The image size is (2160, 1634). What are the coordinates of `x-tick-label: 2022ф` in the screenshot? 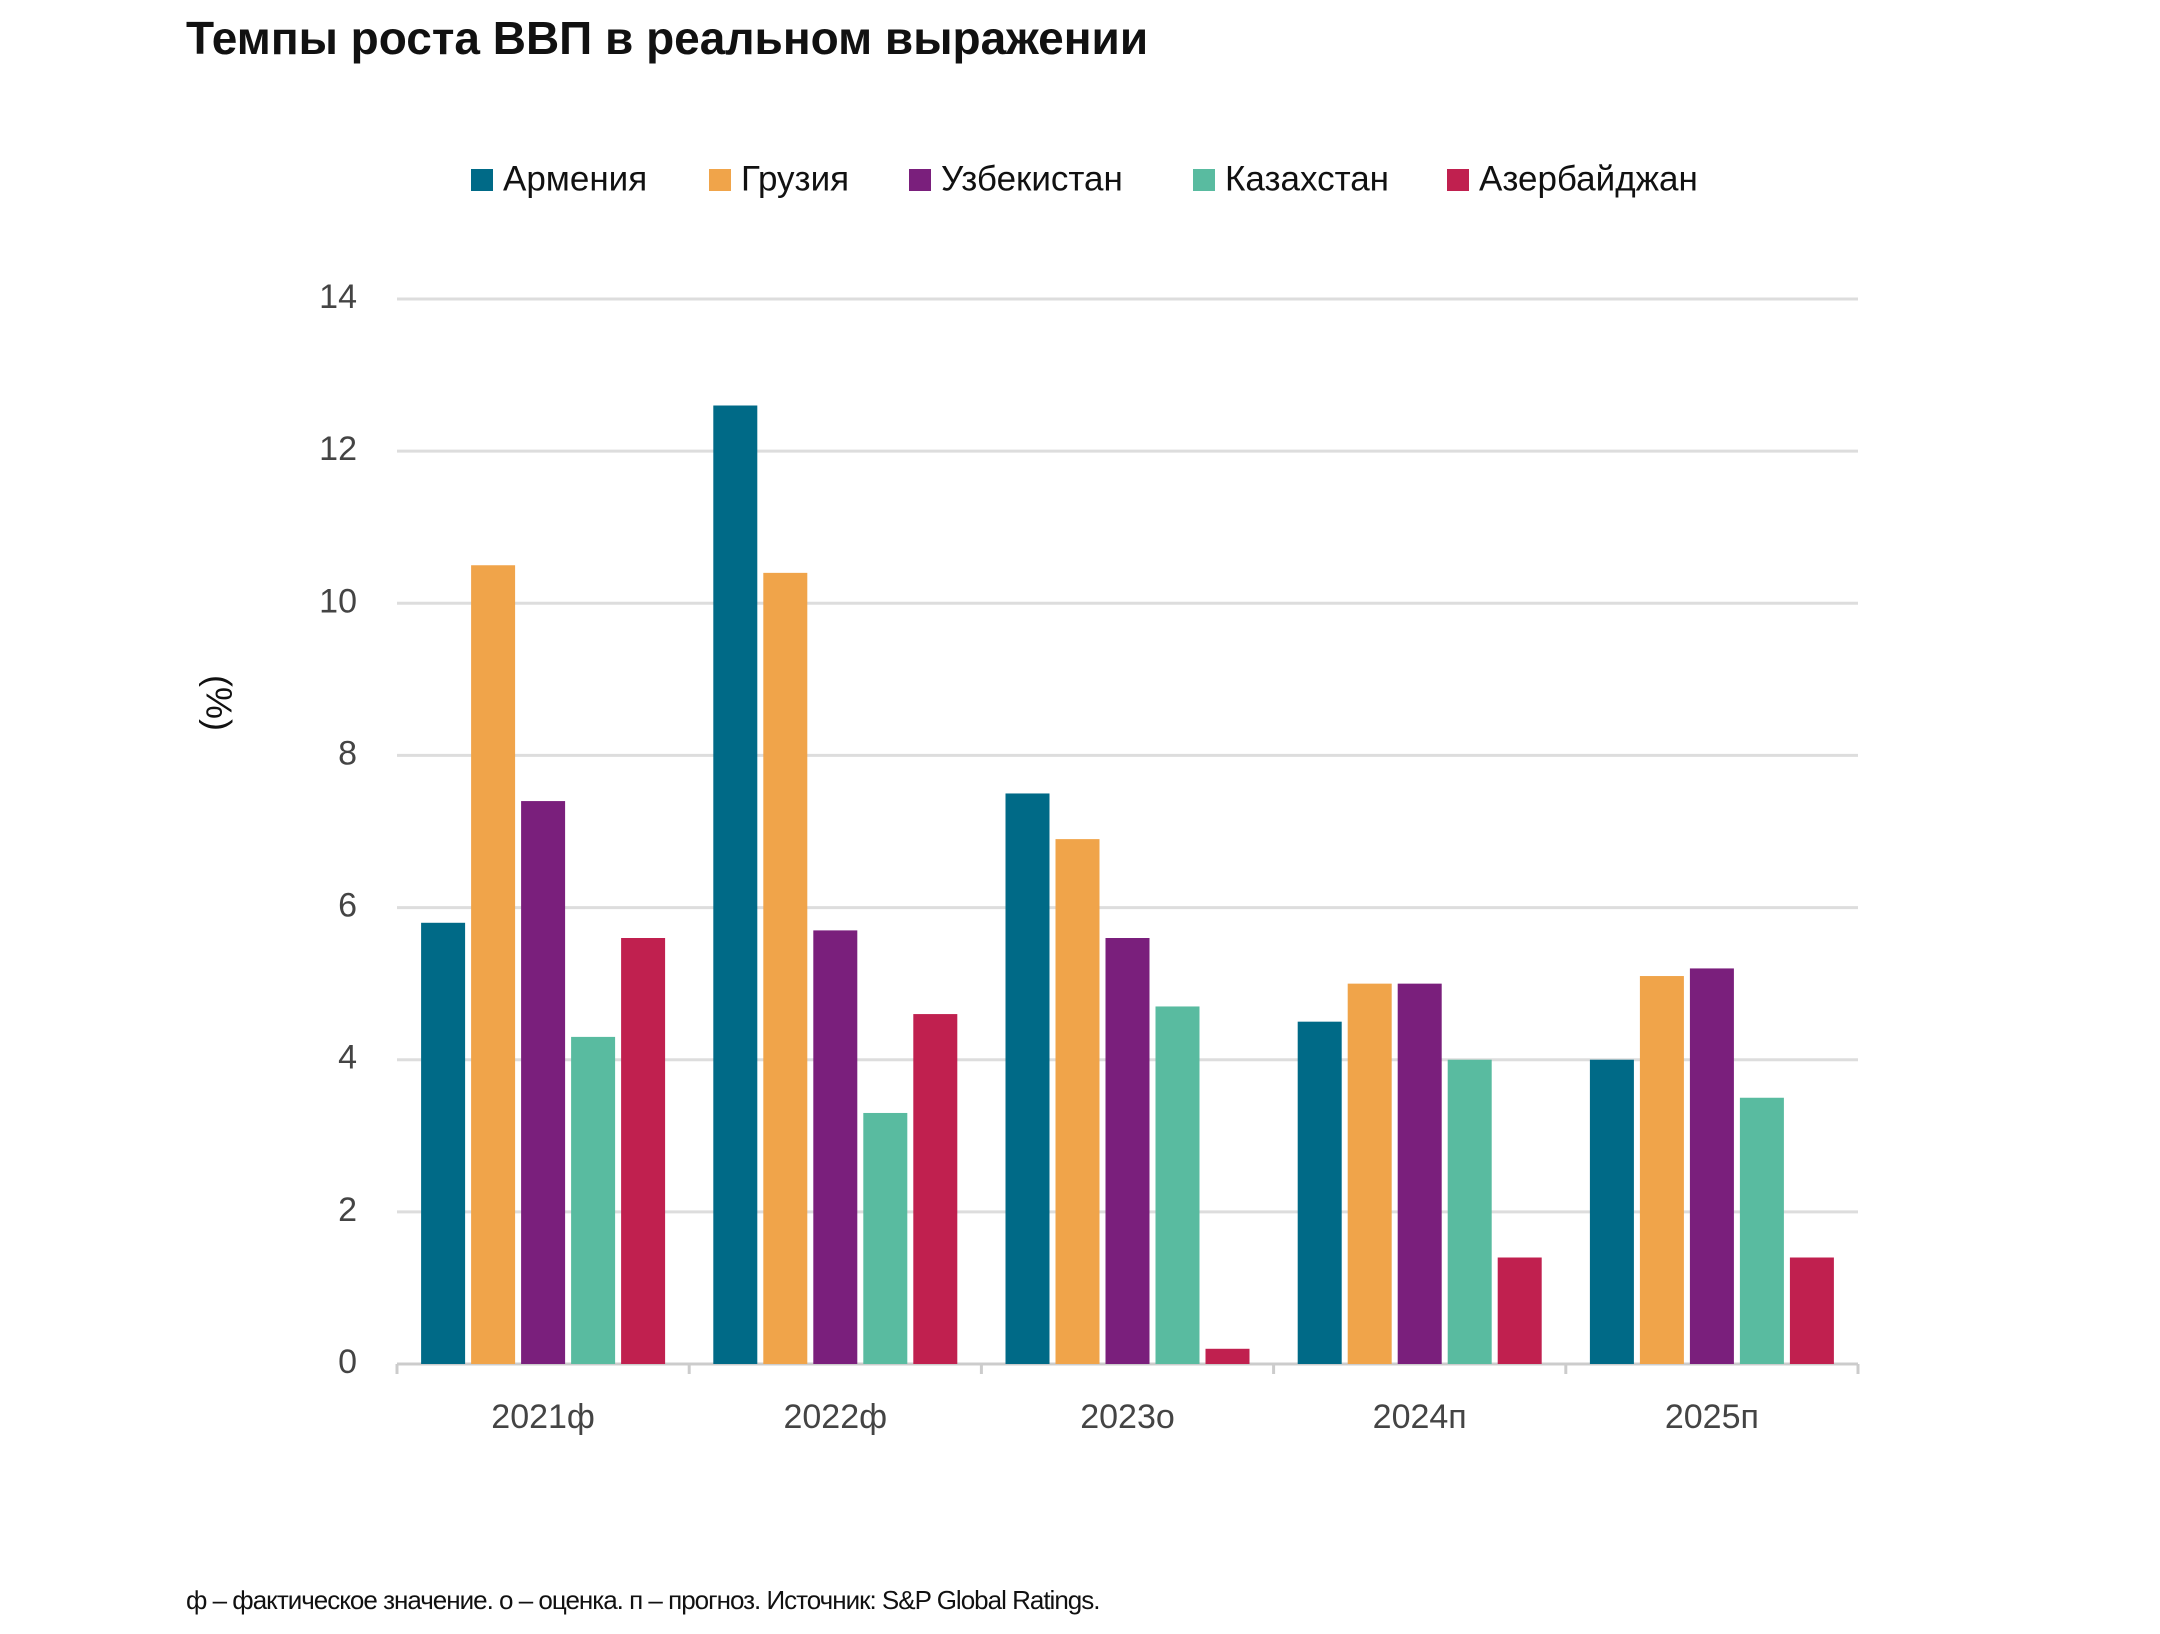 It's located at (835, 1417).